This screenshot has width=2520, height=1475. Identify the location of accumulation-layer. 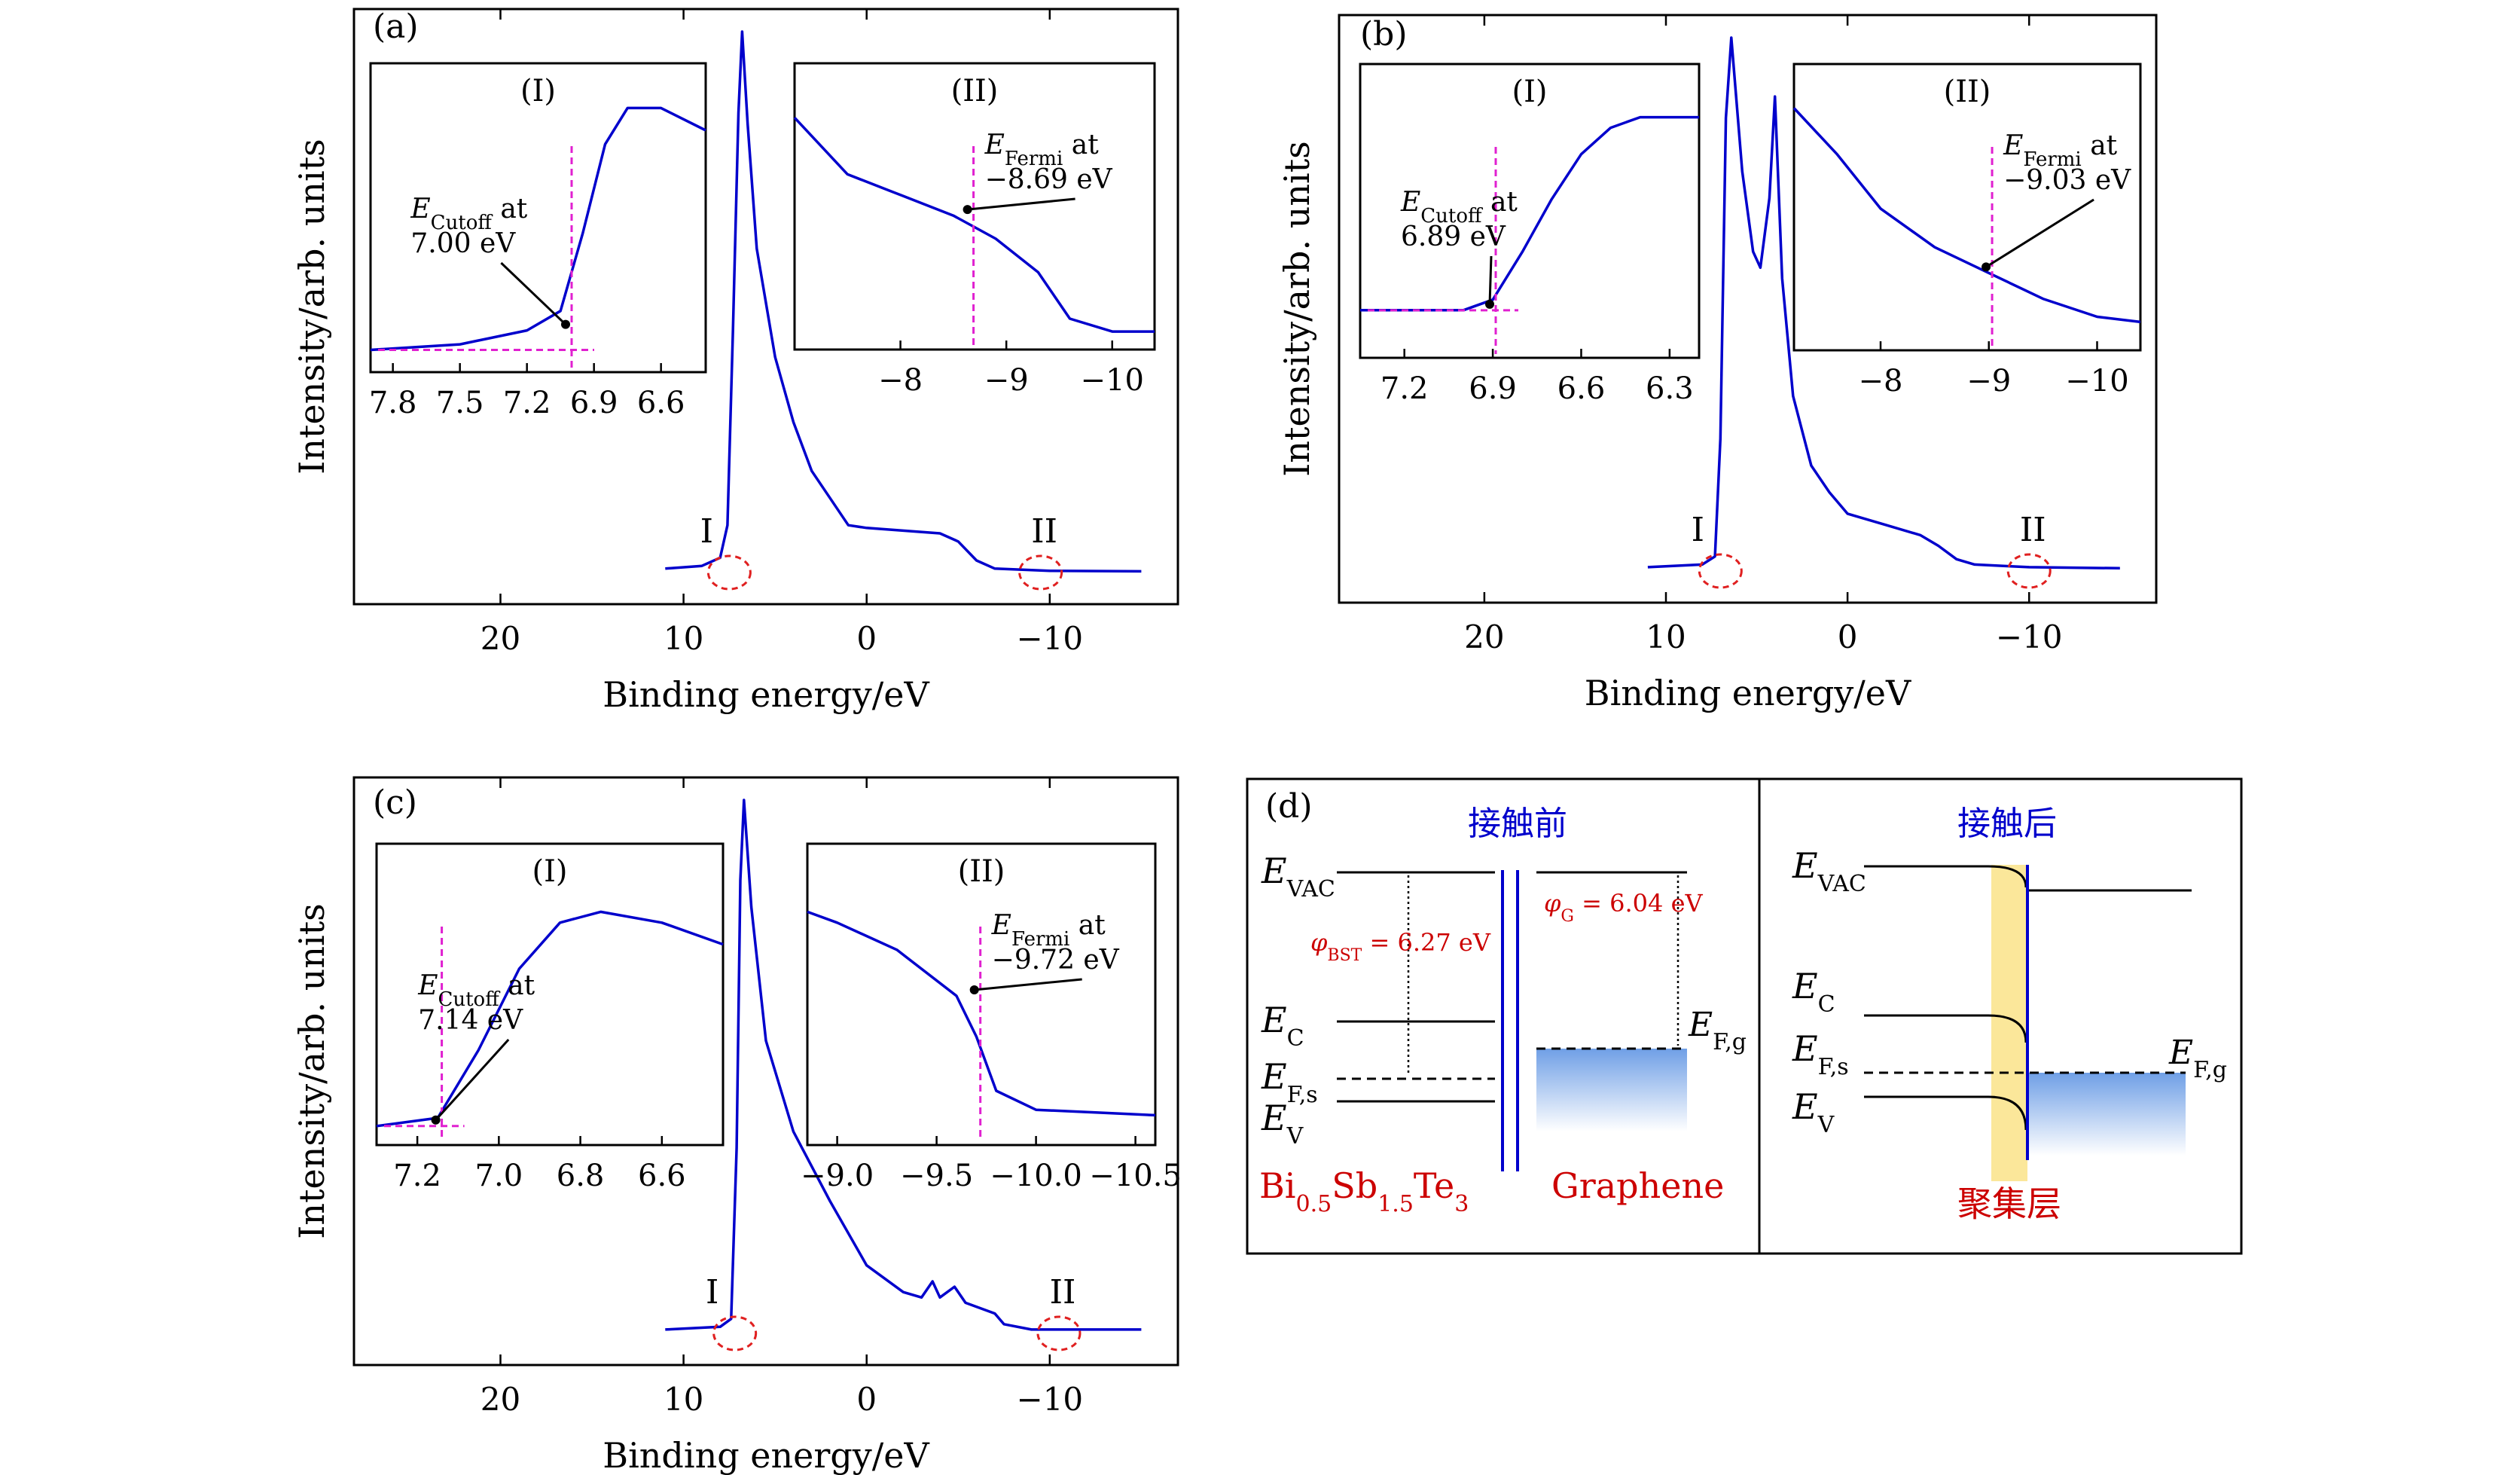
(2009, 1023).